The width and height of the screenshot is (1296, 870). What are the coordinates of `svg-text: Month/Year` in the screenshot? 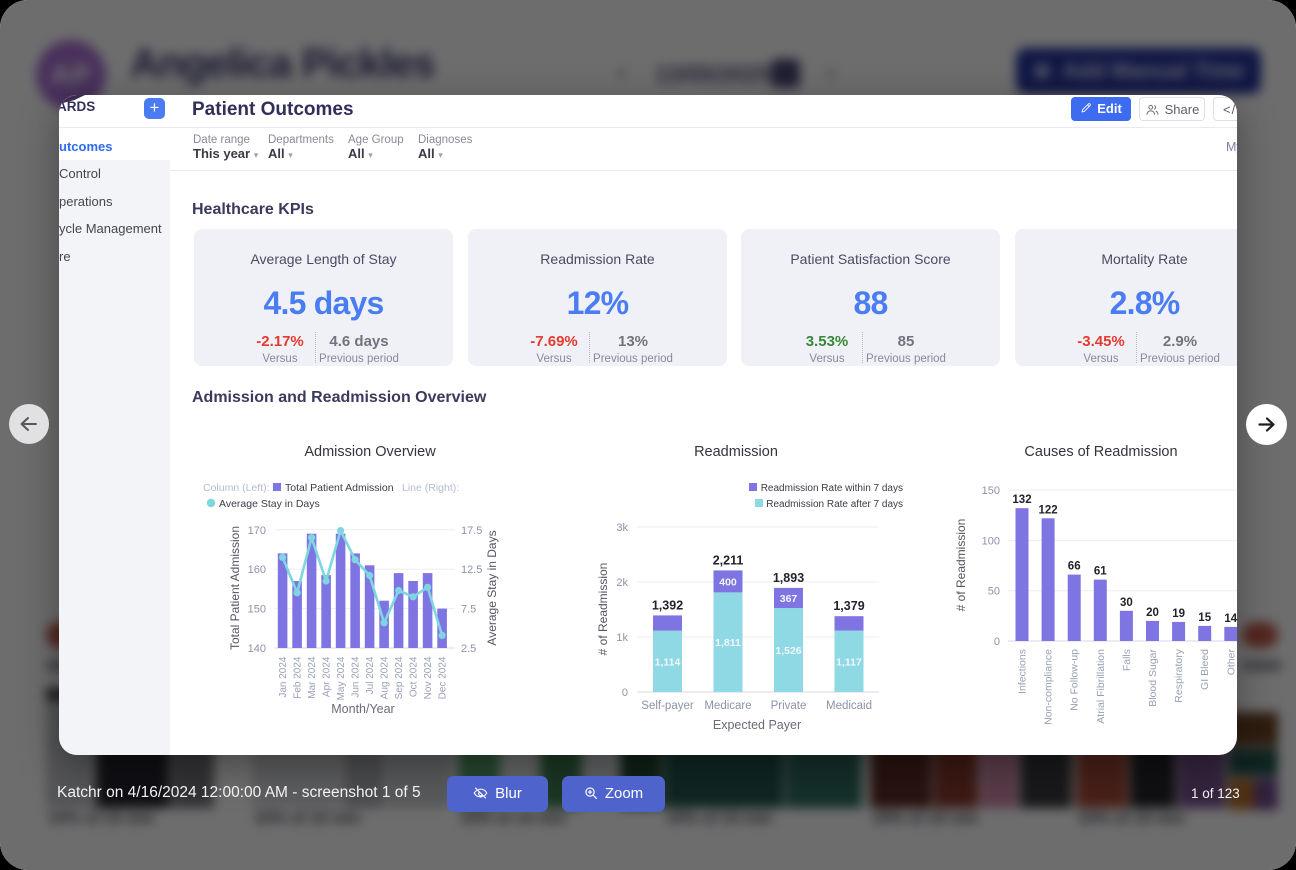 It's located at (362, 709).